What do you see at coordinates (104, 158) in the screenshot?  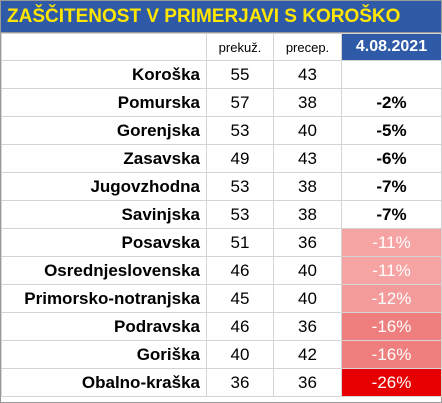 I see `region-cell: Zasavska` at bounding box center [104, 158].